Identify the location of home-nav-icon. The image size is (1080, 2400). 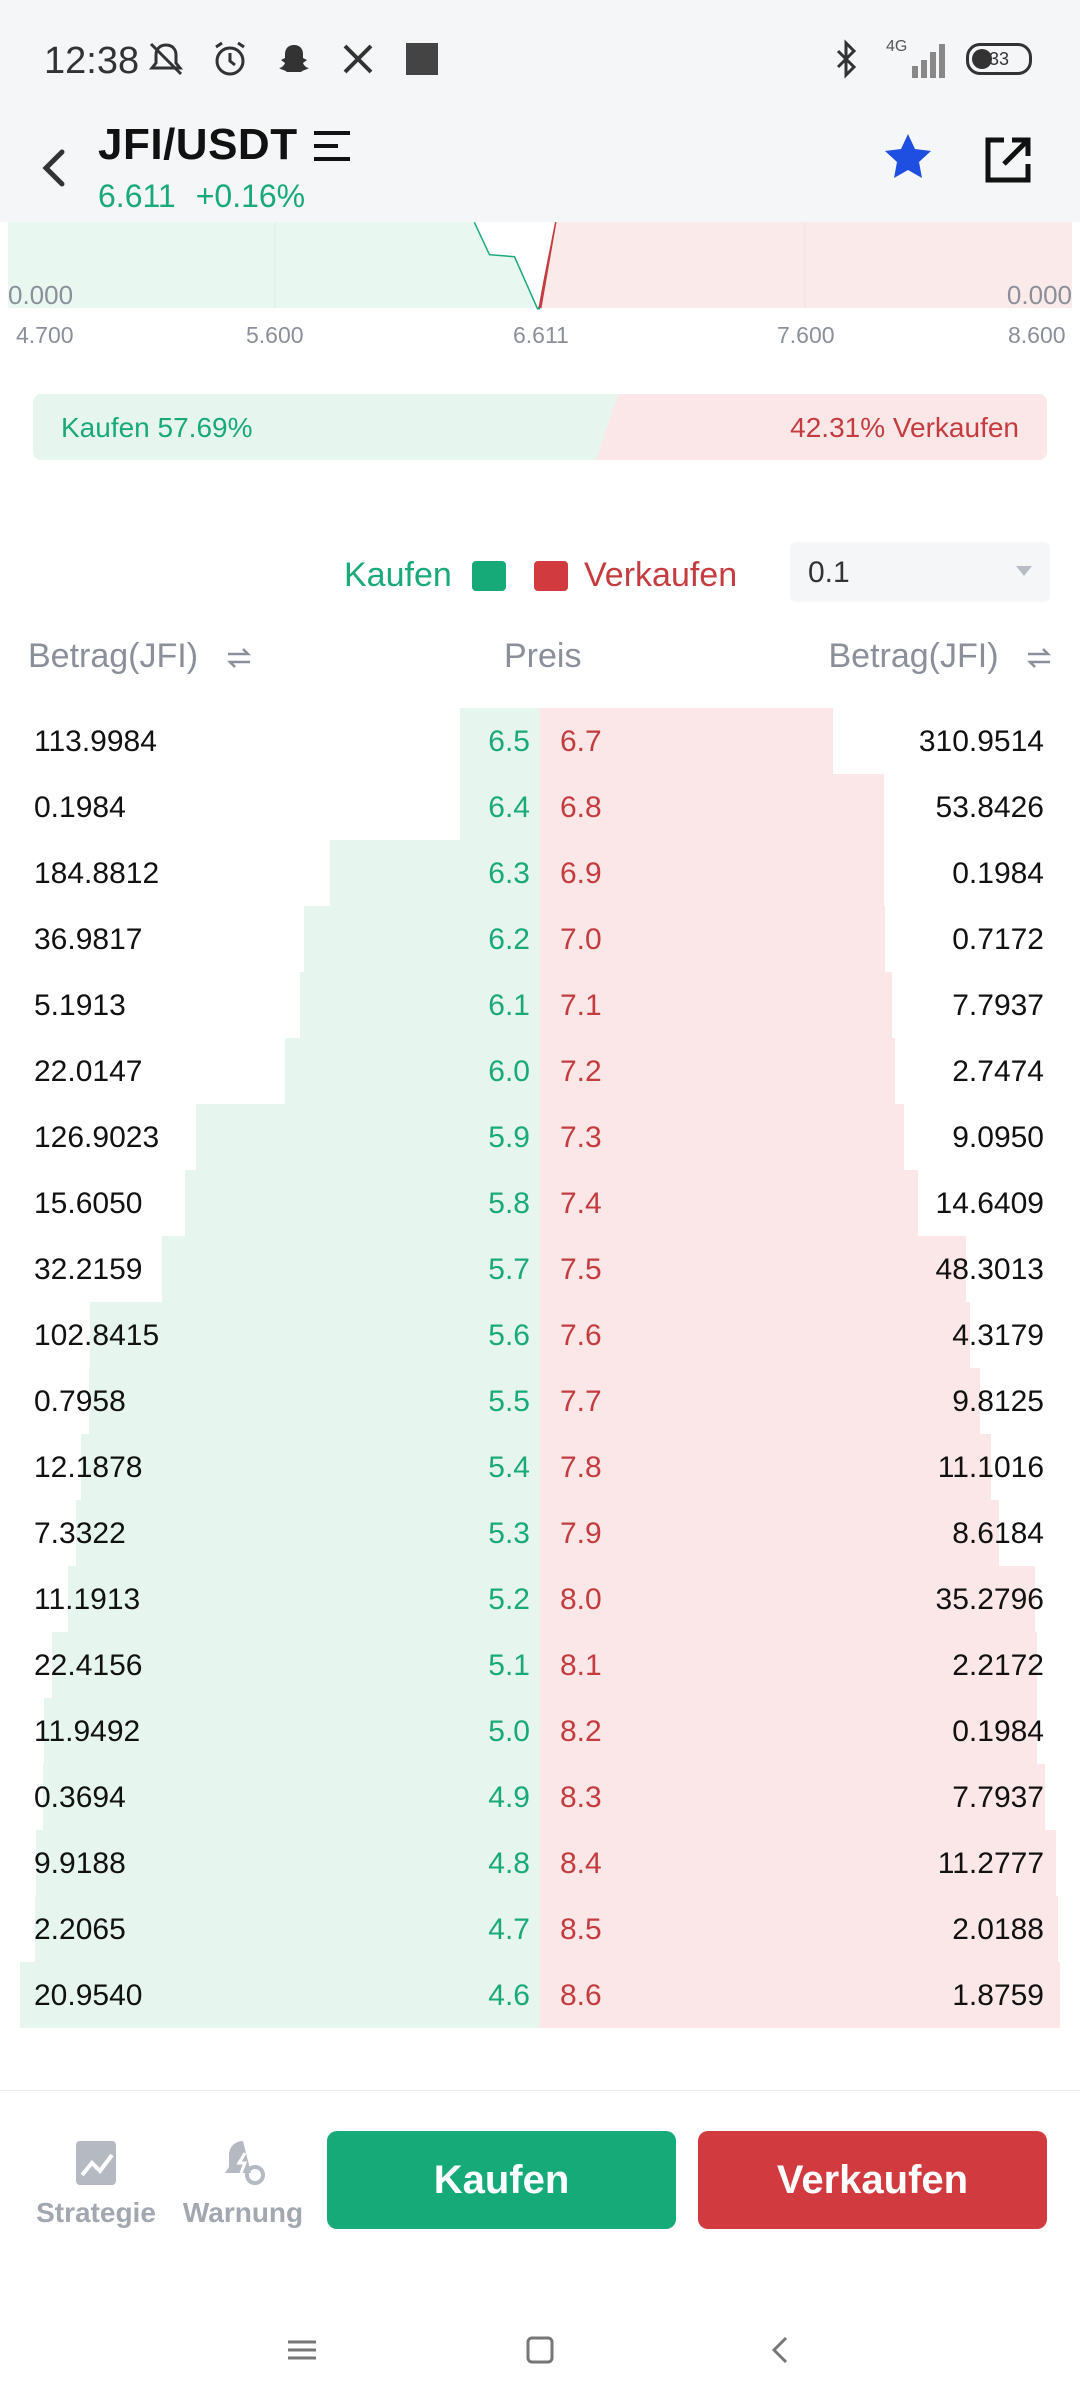
(540, 2350).